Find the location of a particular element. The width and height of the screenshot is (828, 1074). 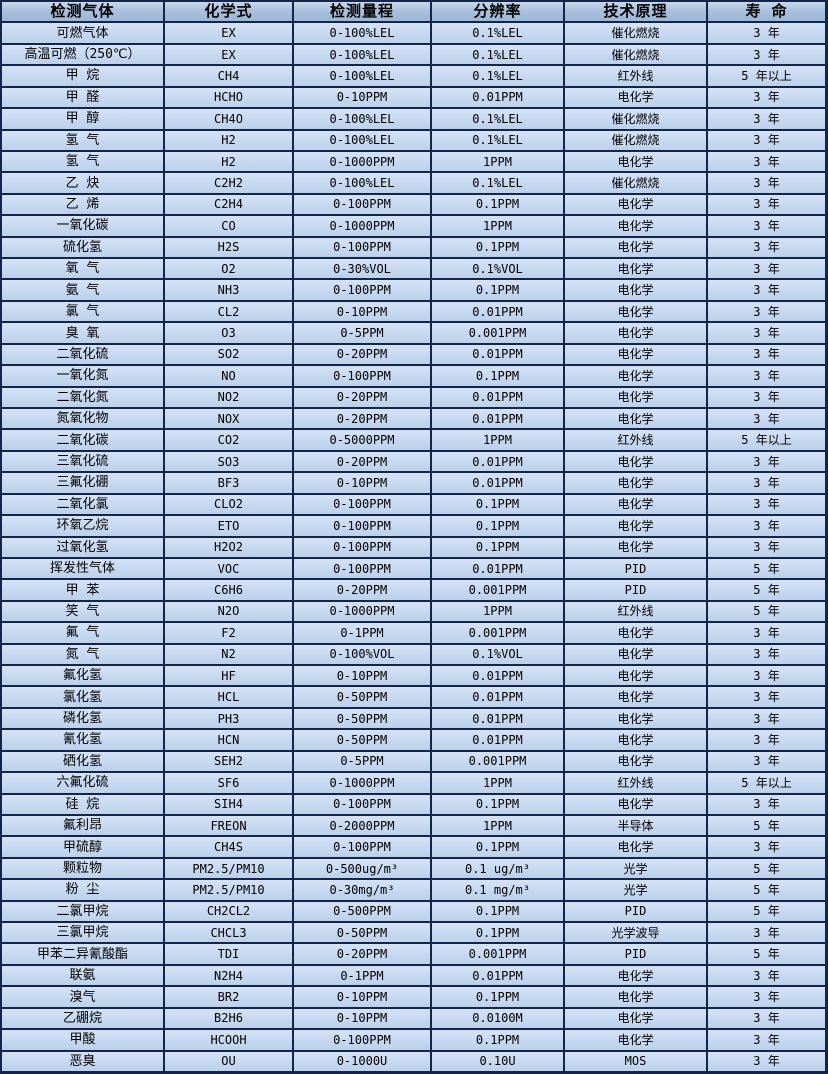

cell-gas: 二氧化硫 is located at coordinates (82, 354).